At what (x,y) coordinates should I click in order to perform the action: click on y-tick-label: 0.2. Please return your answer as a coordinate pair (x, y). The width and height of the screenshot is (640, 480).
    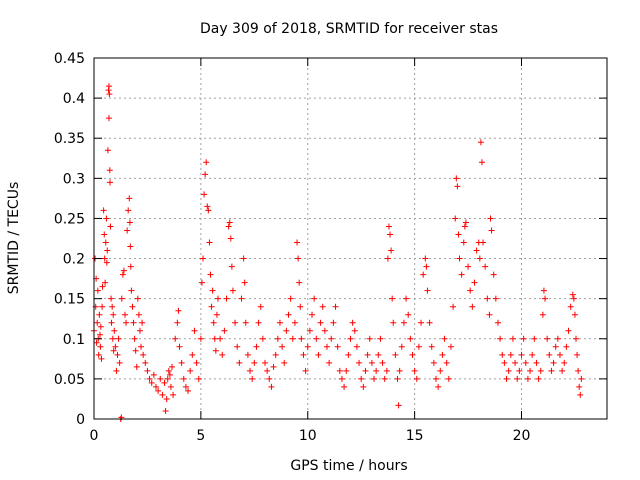
    Looking at the image, I should click on (74, 260).